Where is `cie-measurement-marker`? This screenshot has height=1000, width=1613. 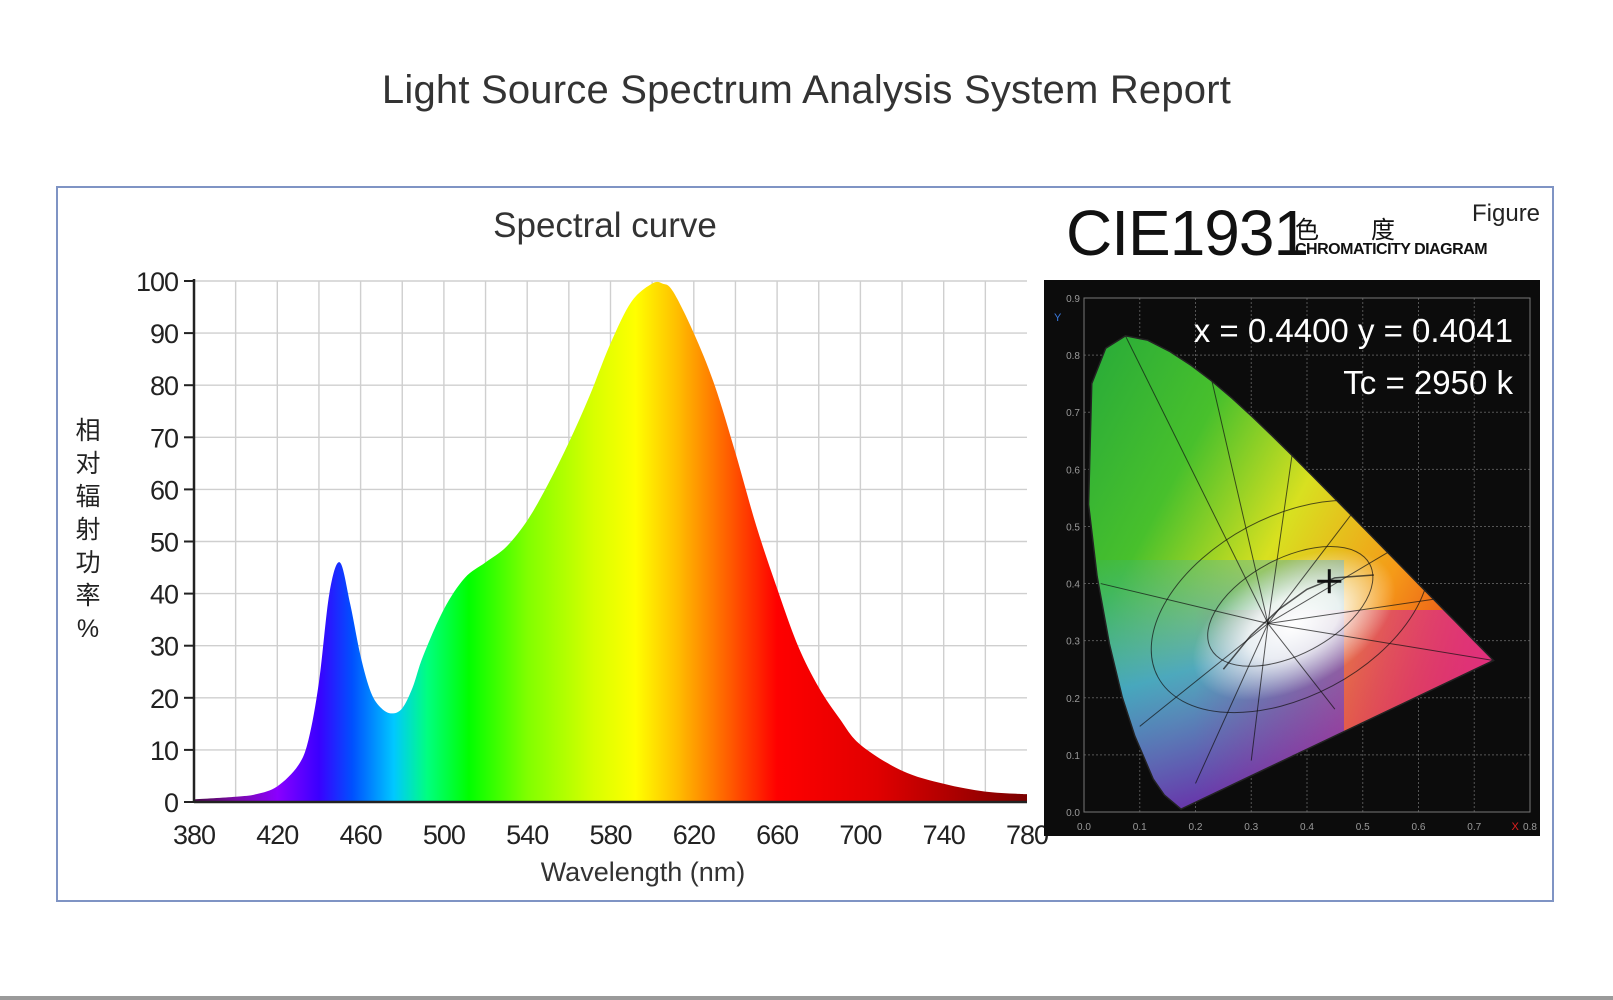
cie-measurement-marker is located at coordinates (1329, 581).